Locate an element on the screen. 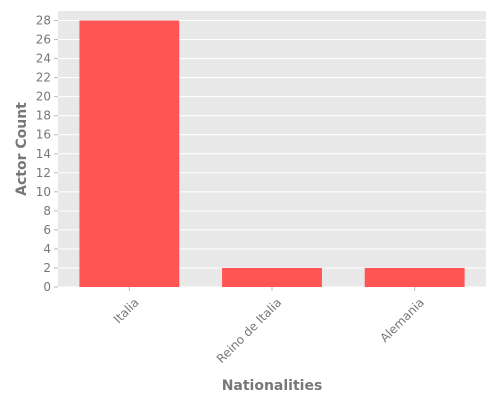 This screenshot has height=400, width=500. y-tick-label: 12 is located at coordinates (43, 173).